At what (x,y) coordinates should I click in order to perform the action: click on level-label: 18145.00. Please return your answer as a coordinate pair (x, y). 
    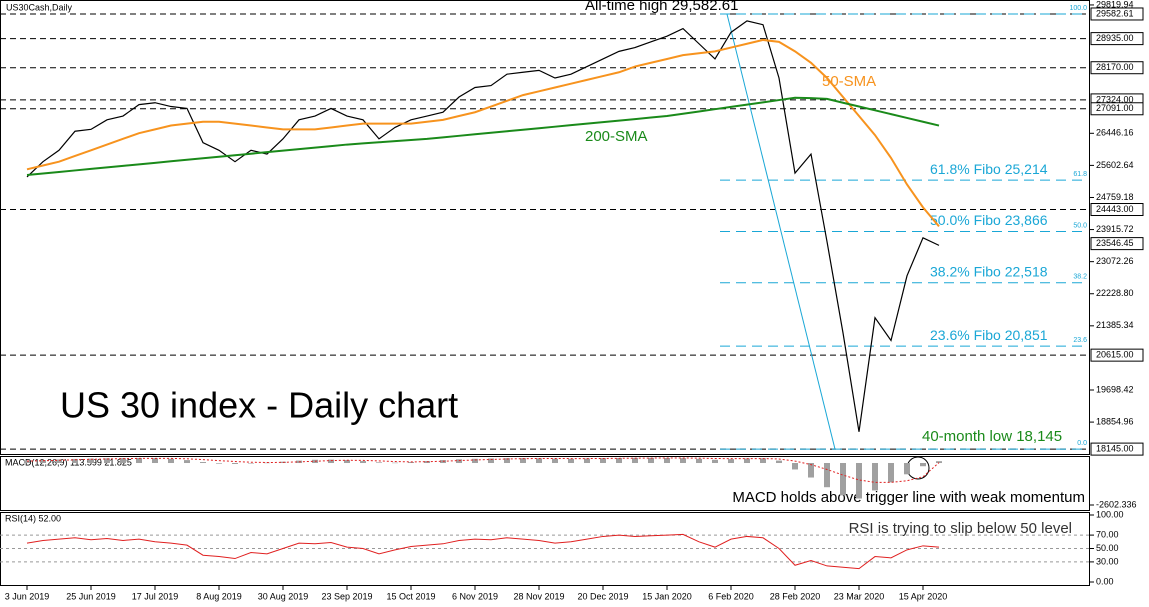
    Looking at the image, I should click on (1115, 448).